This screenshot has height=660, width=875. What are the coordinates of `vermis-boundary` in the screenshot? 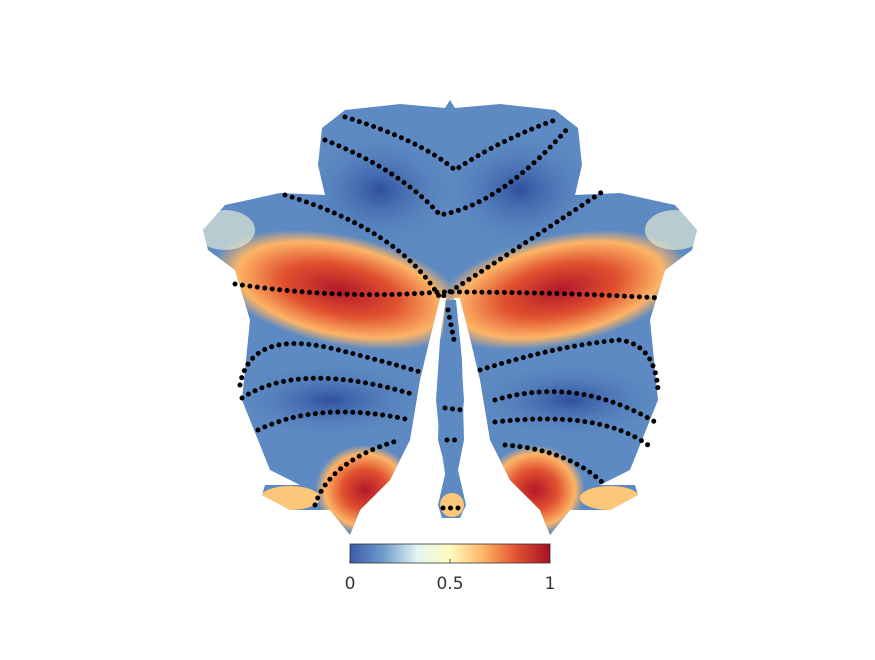 It's located at (452, 409).